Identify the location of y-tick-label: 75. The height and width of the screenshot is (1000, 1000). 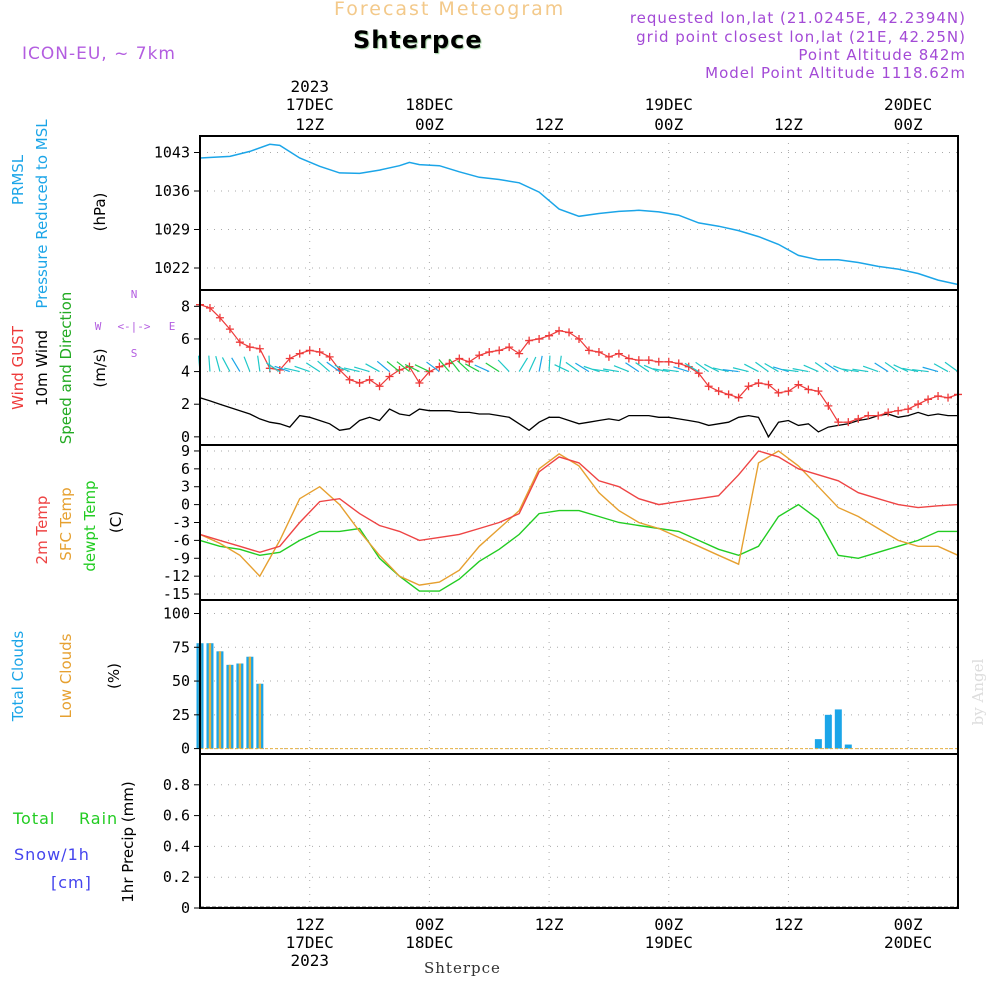
(181, 647).